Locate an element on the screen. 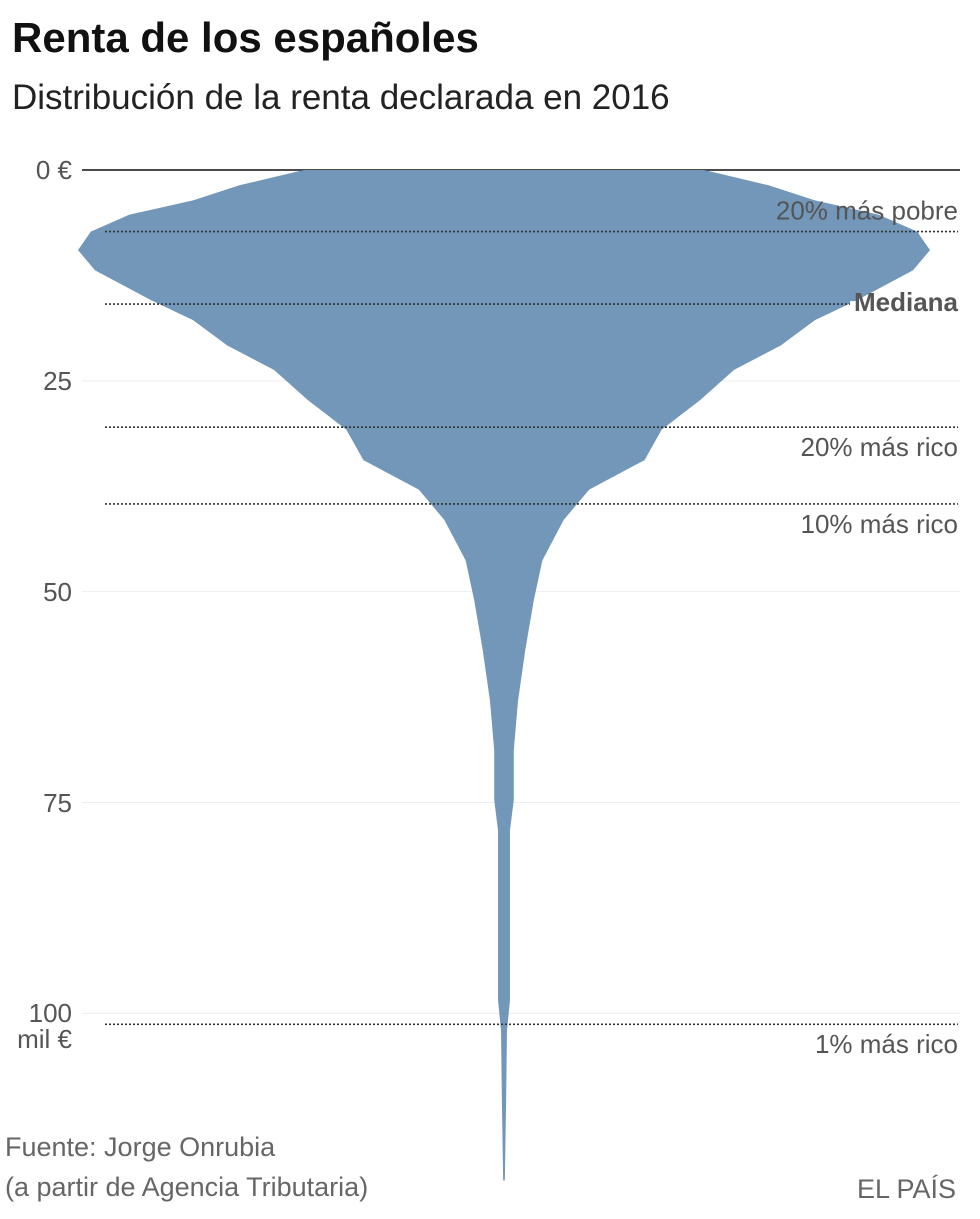  y-tick-label: 0 € is located at coordinates (53, 170).